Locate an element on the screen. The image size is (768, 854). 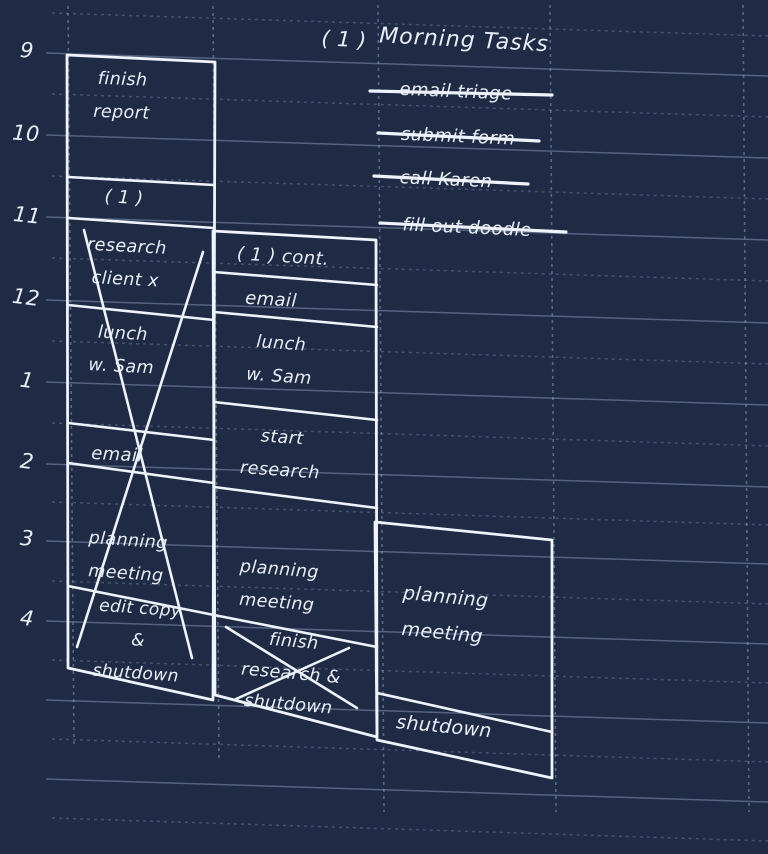
event-finish-report: finish report is located at coordinates (121, 96).